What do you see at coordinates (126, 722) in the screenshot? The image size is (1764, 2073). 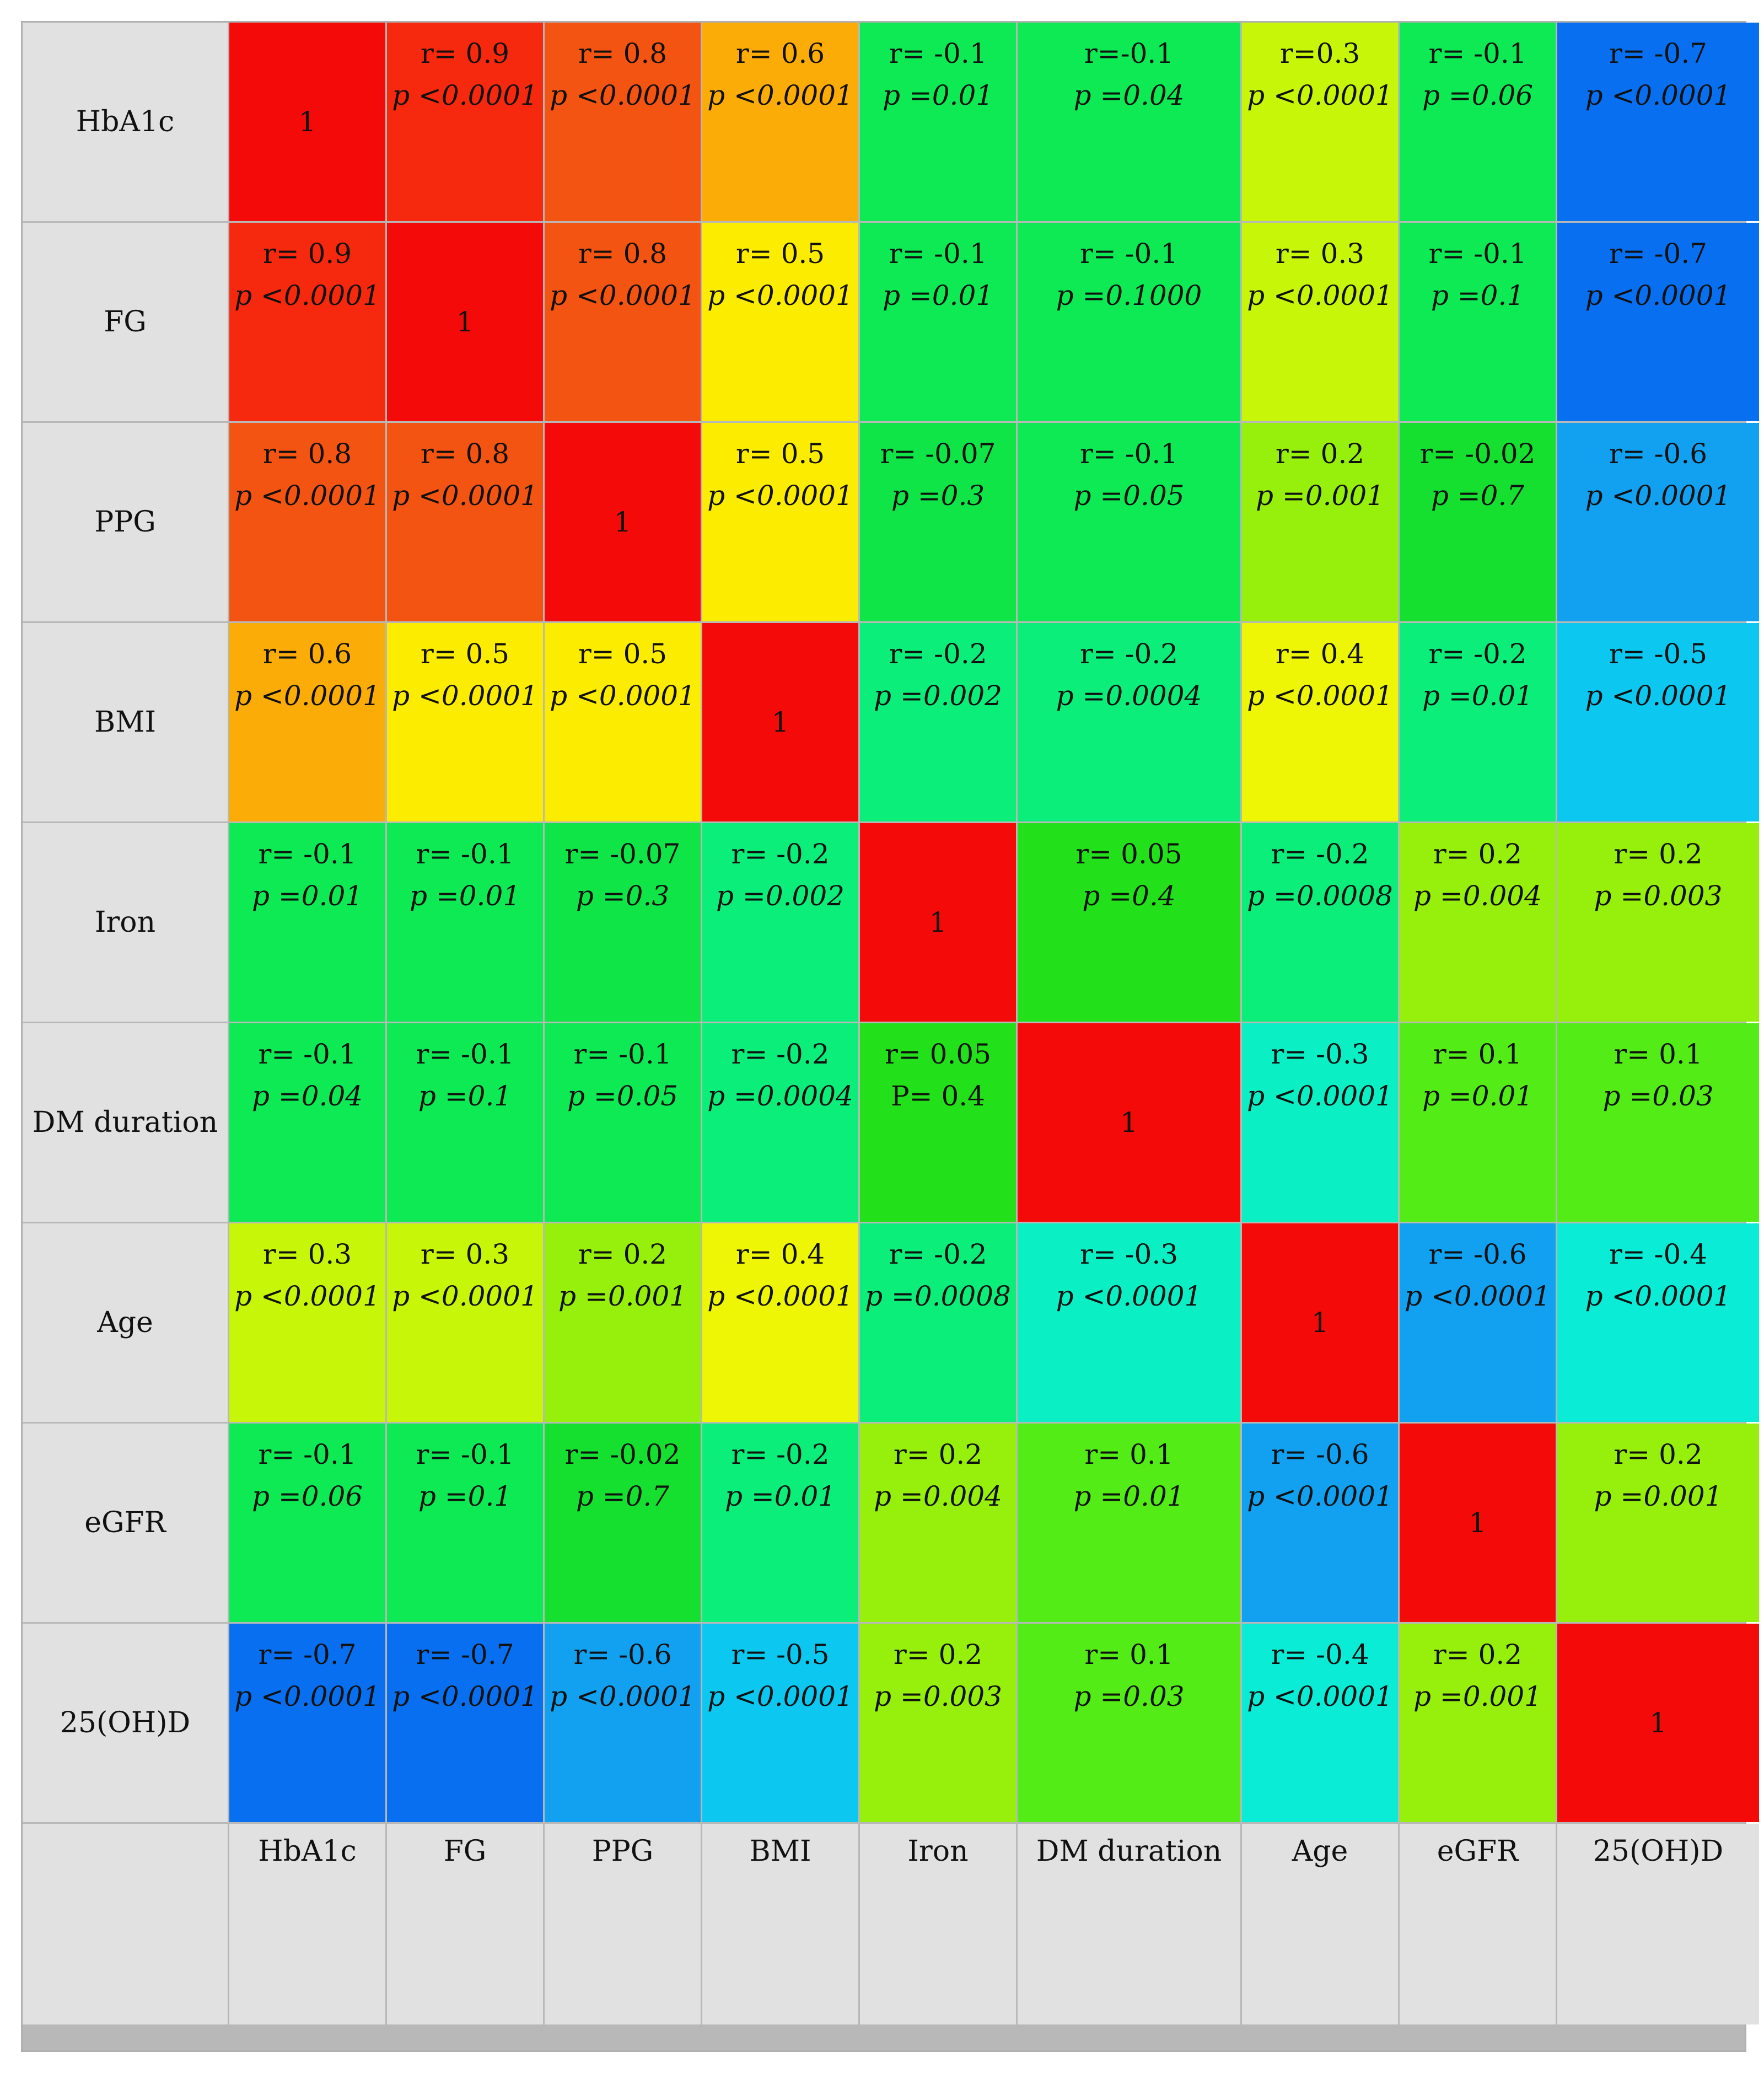 I see `row-label-bmi: BMI` at bounding box center [126, 722].